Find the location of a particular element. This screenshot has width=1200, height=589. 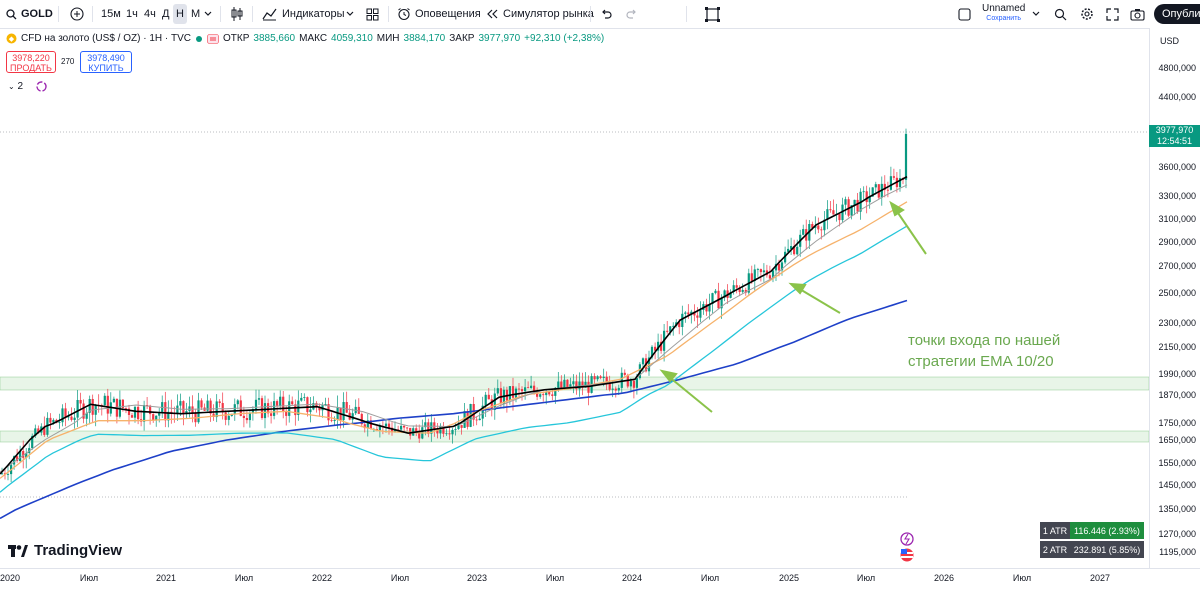

atr-1-value: 116.446 (2.93%) is located at coordinates (1107, 530).